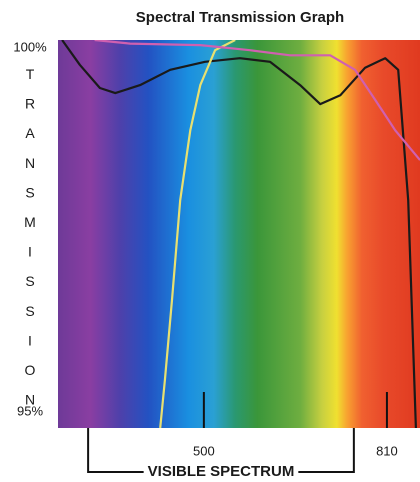 Image resolution: width=420 pixels, height=482 pixels. Describe the element at coordinates (197, 234) in the screenshot. I see `series-line` at that location.